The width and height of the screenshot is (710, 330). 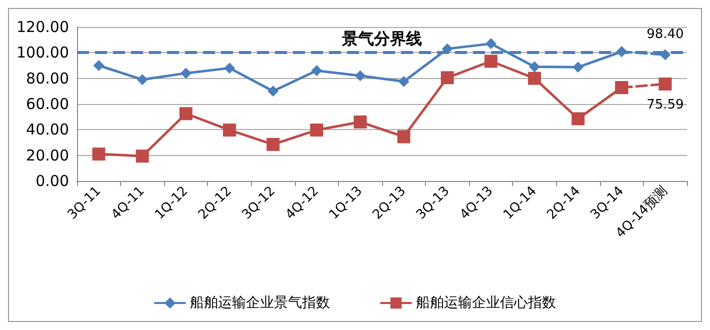 I want to click on y-tick-label: 40.00, so click(x=47, y=129).